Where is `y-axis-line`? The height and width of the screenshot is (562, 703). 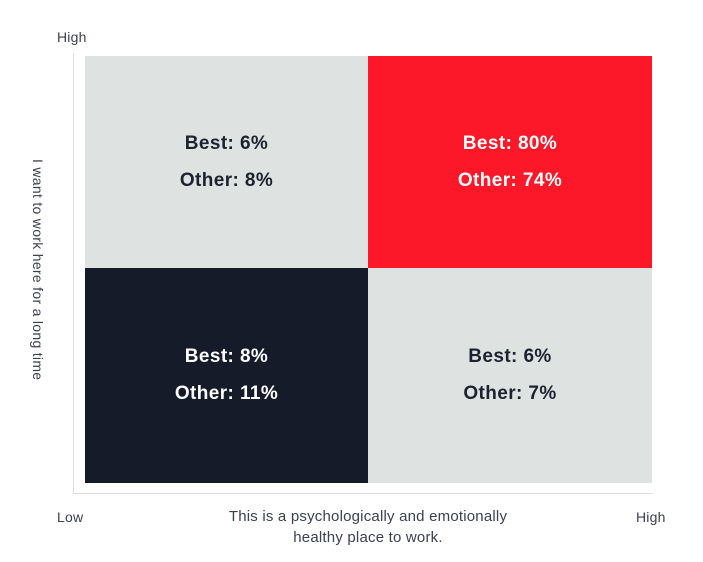 y-axis-line is located at coordinates (73, 273).